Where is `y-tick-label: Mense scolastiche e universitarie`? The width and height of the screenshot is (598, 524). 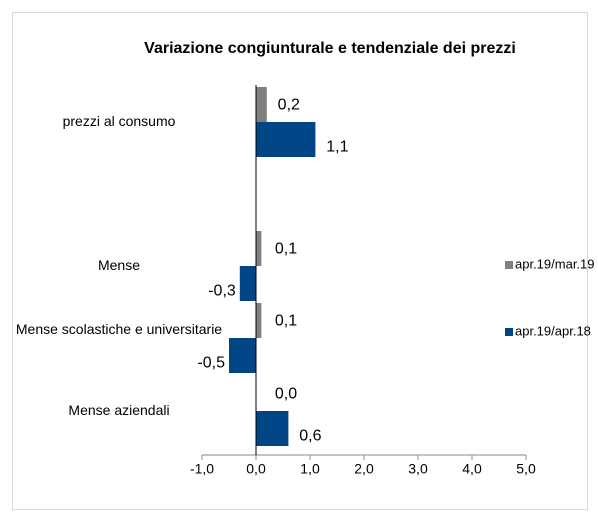
y-tick-label: Mense scolastiche e universitarie is located at coordinates (119, 329).